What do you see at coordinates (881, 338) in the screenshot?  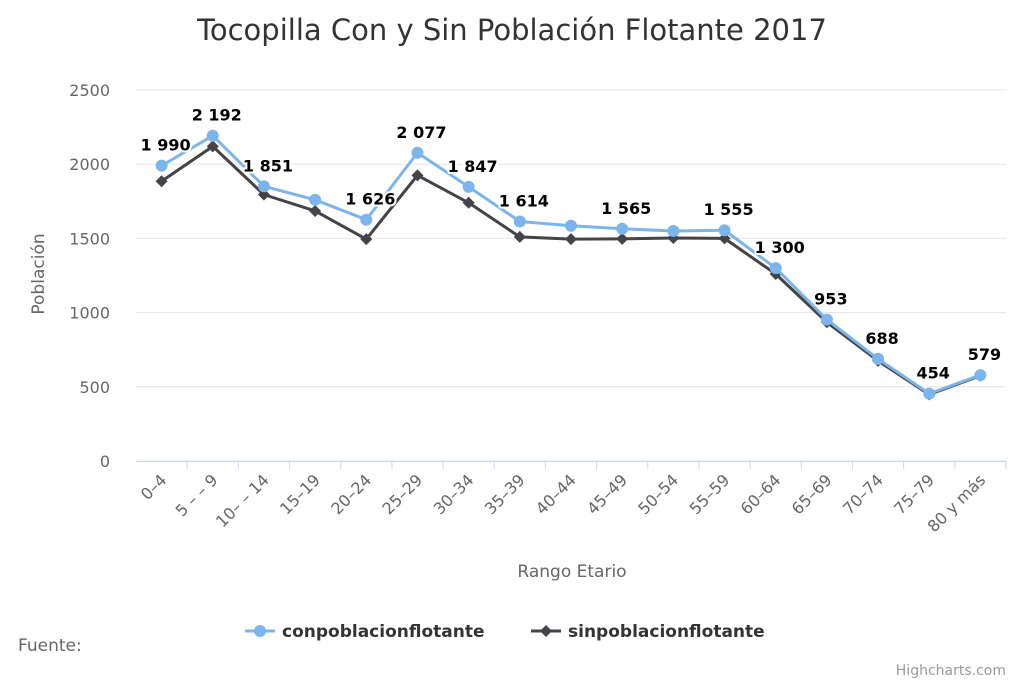 I see `data-label: 688` at bounding box center [881, 338].